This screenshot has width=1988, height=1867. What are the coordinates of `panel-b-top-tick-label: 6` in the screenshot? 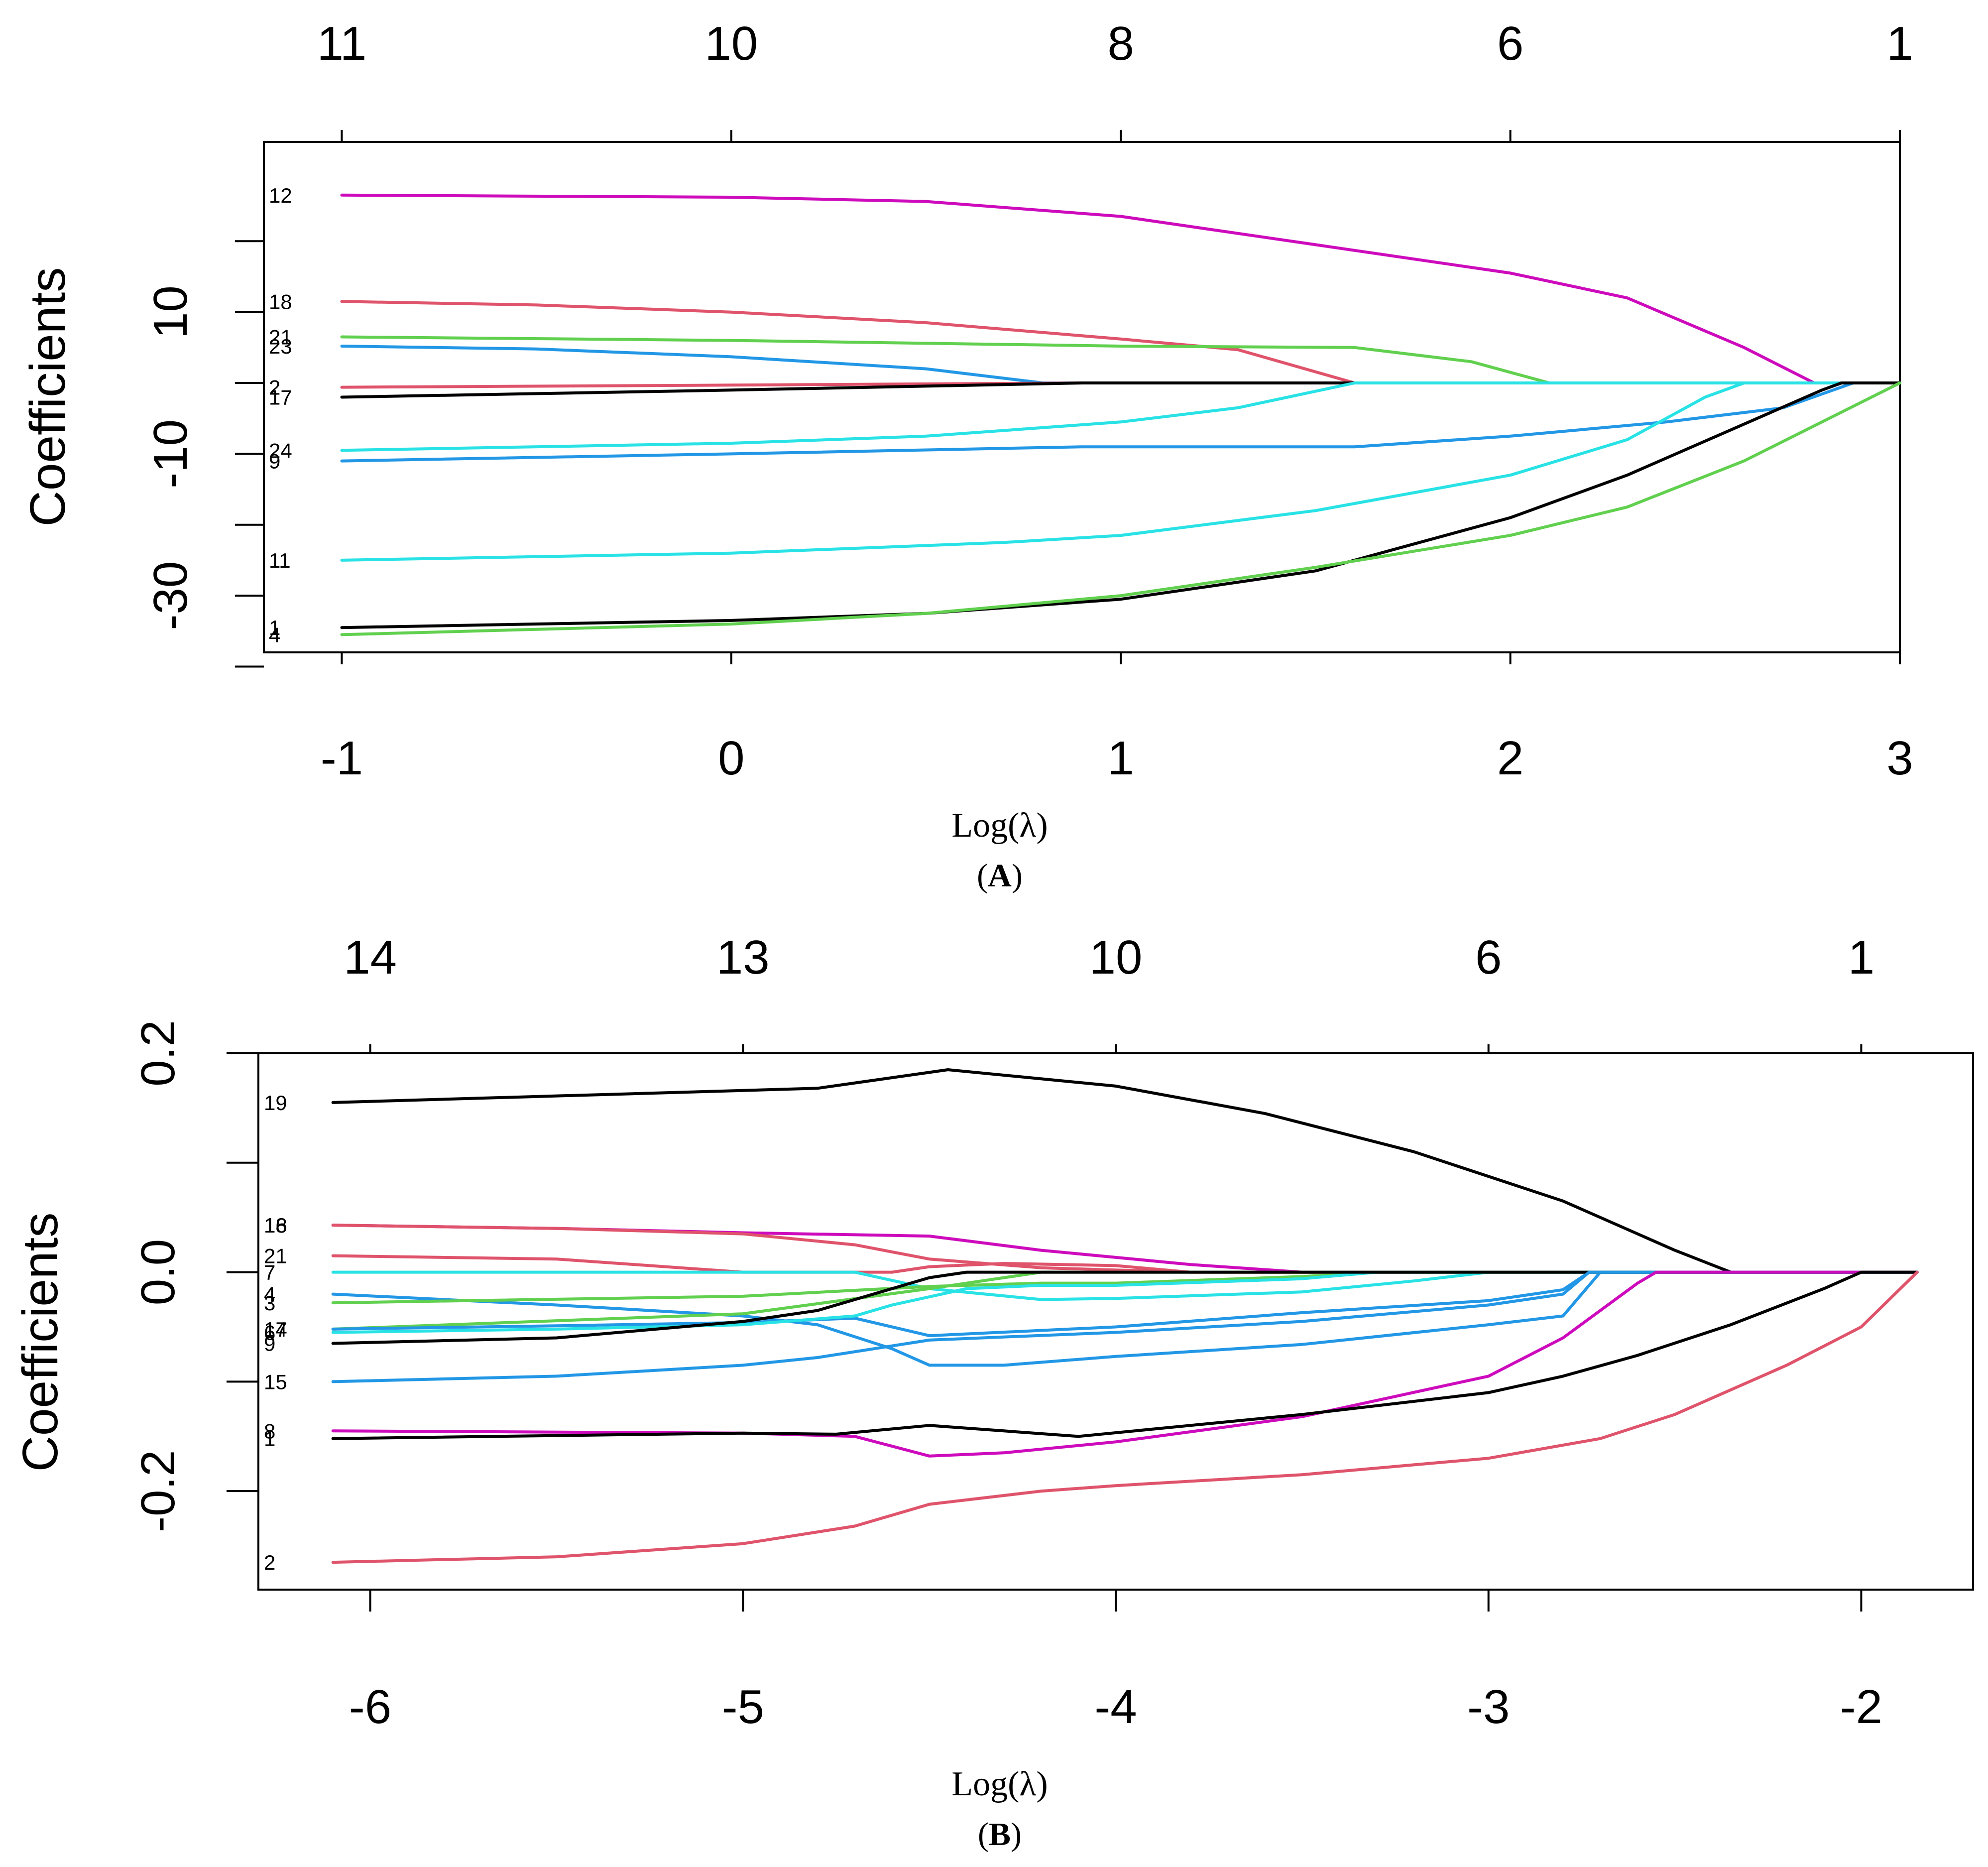 It's located at (1489, 958).